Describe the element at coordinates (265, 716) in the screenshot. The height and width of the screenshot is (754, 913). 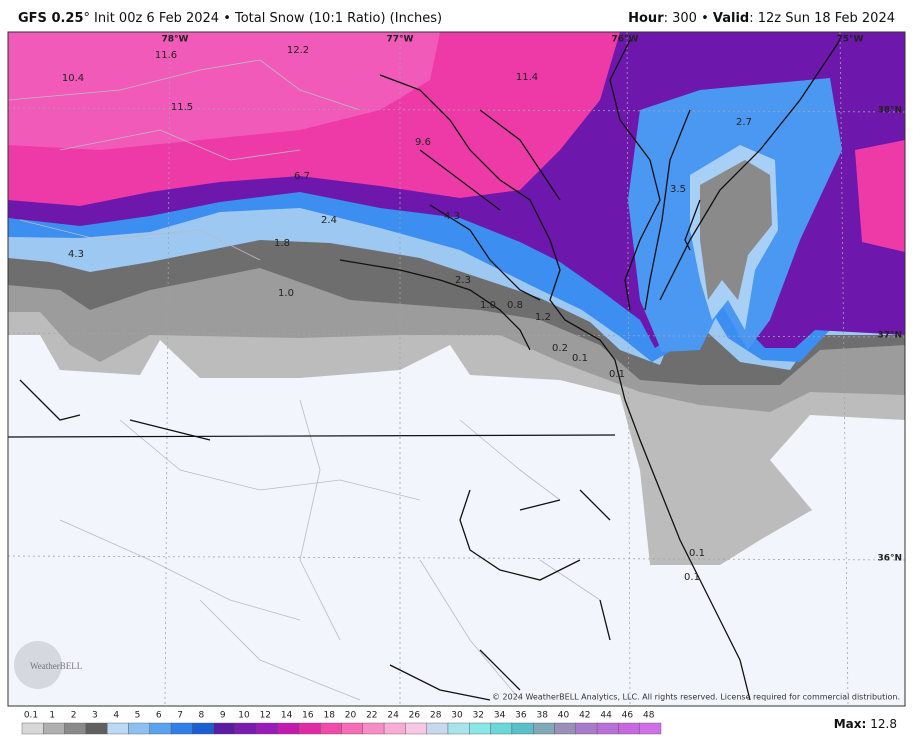
I see `colorbar-label: 12` at that location.